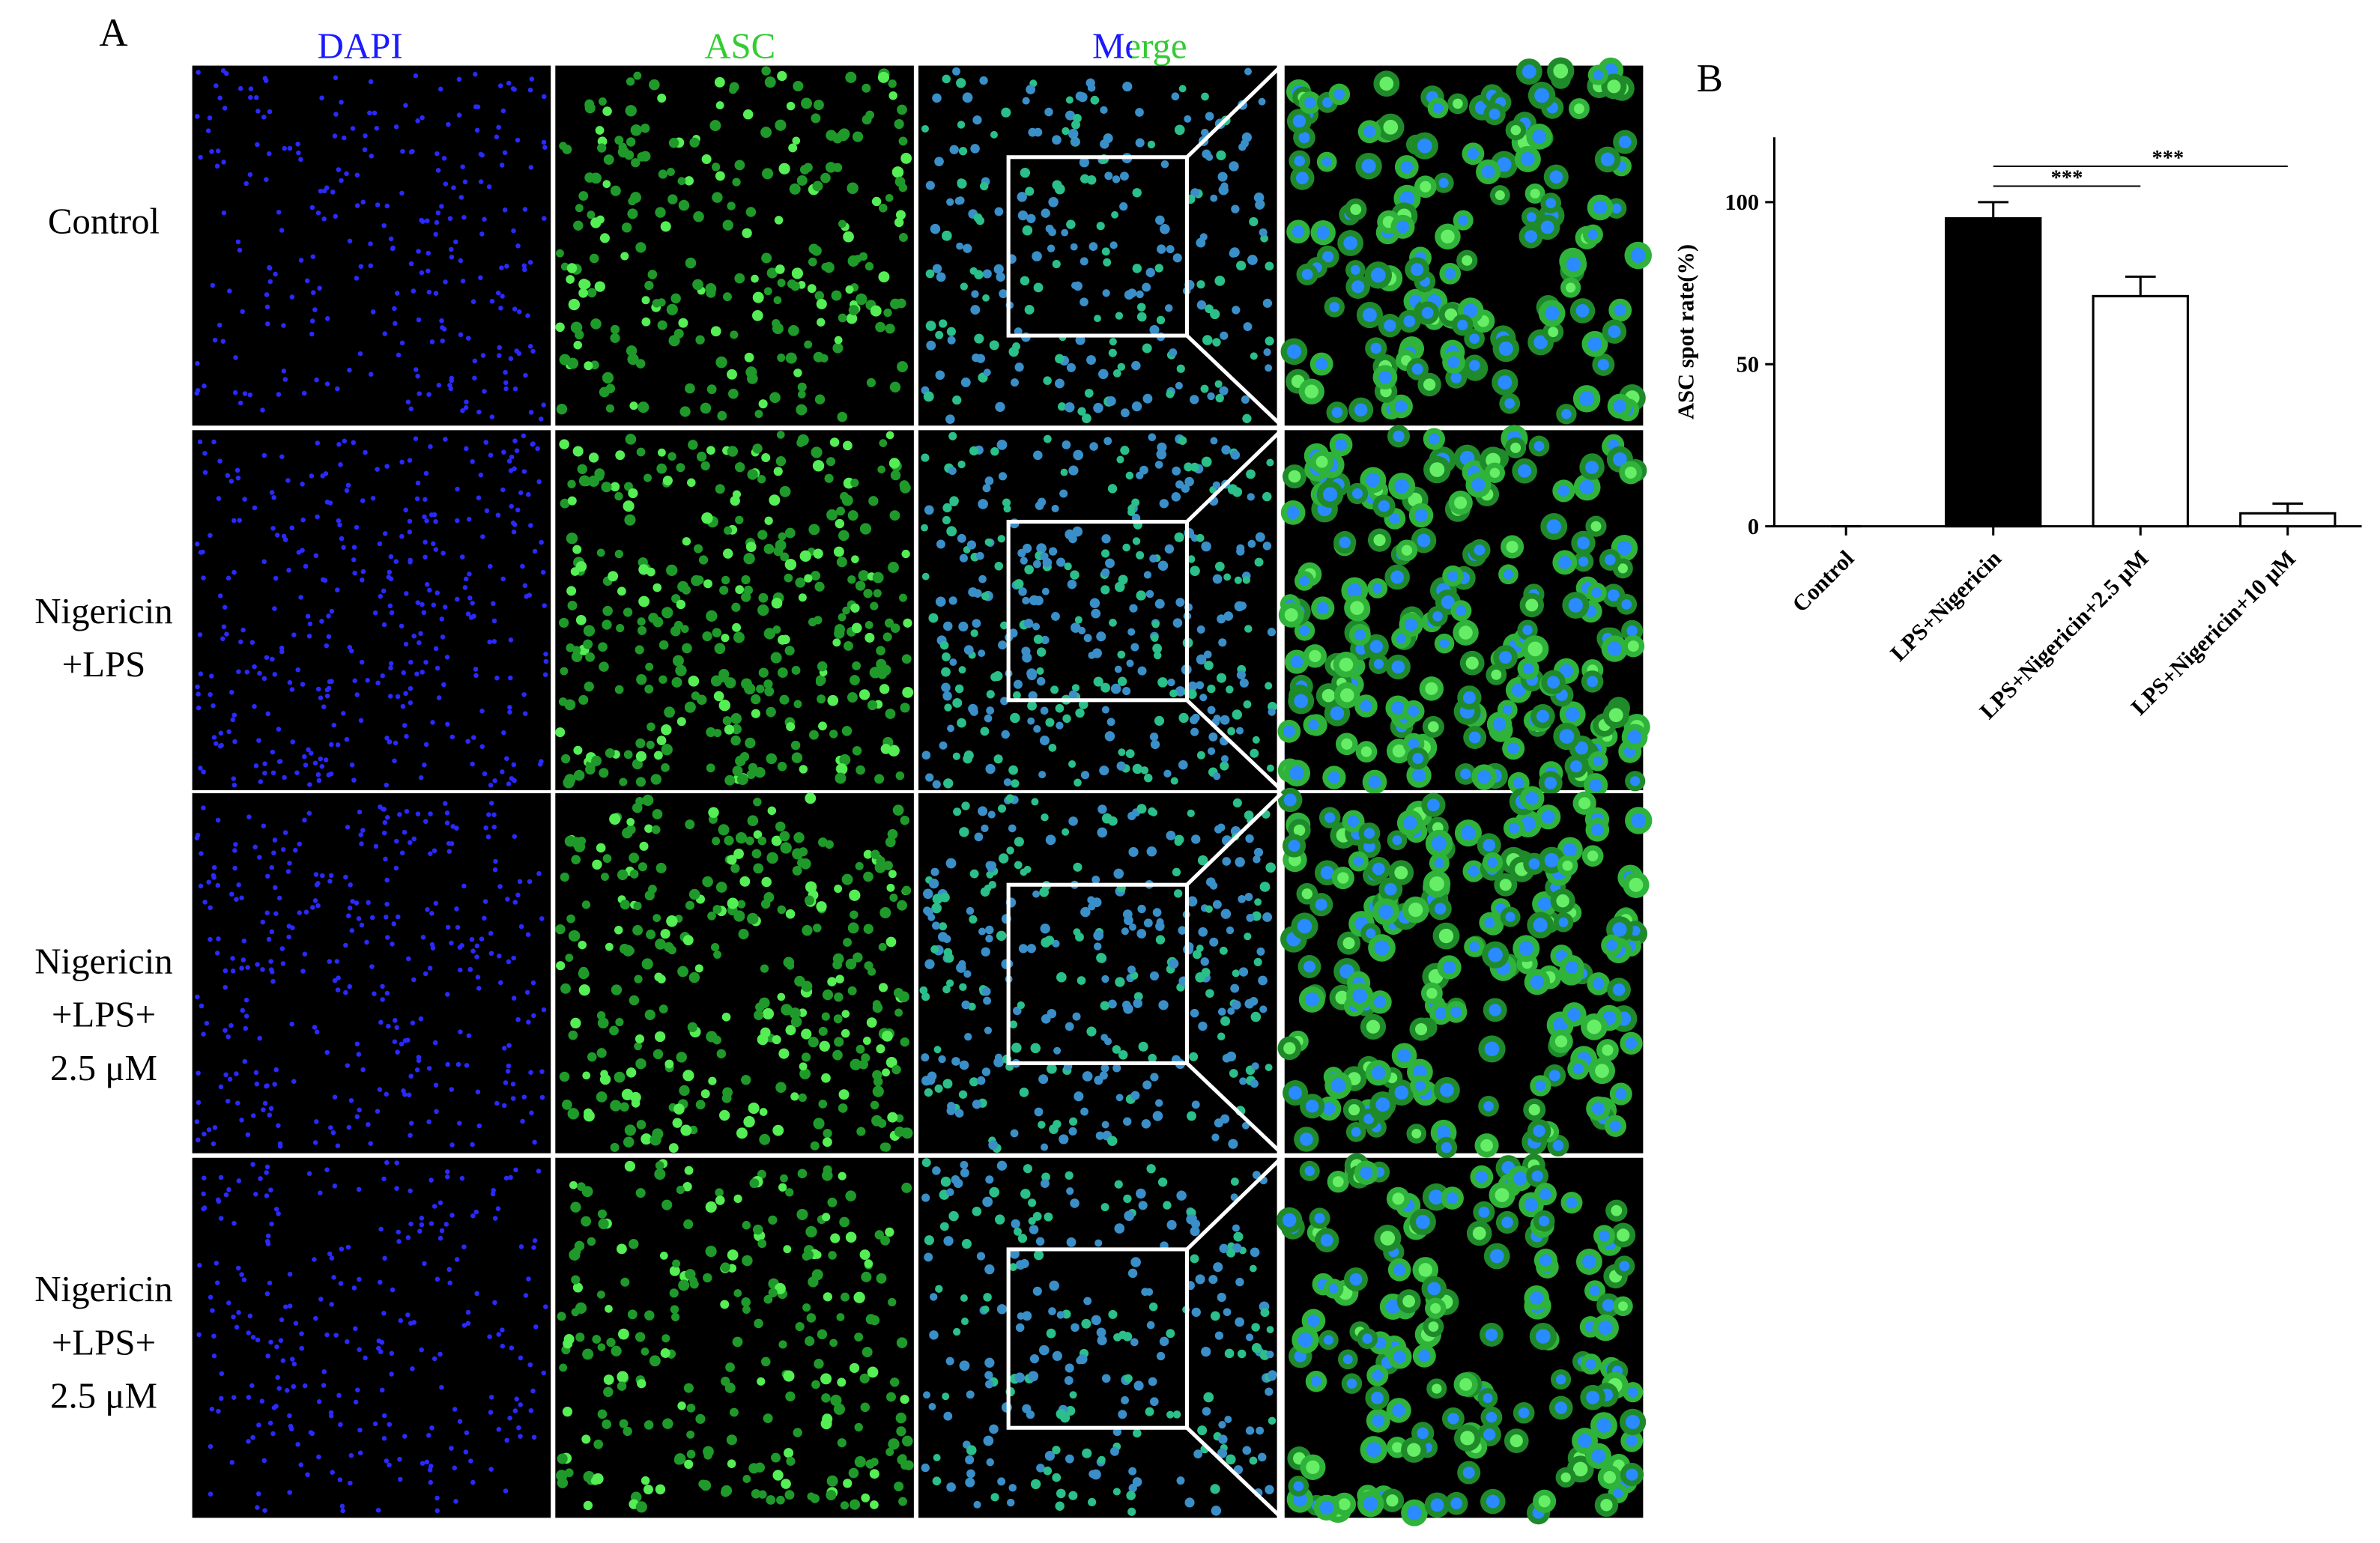 The image size is (2380, 1543). What do you see at coordinates (103, 1067) in the screenshot?
I see `row-label: 2.5 μM` at bounding box center [103, 1067].